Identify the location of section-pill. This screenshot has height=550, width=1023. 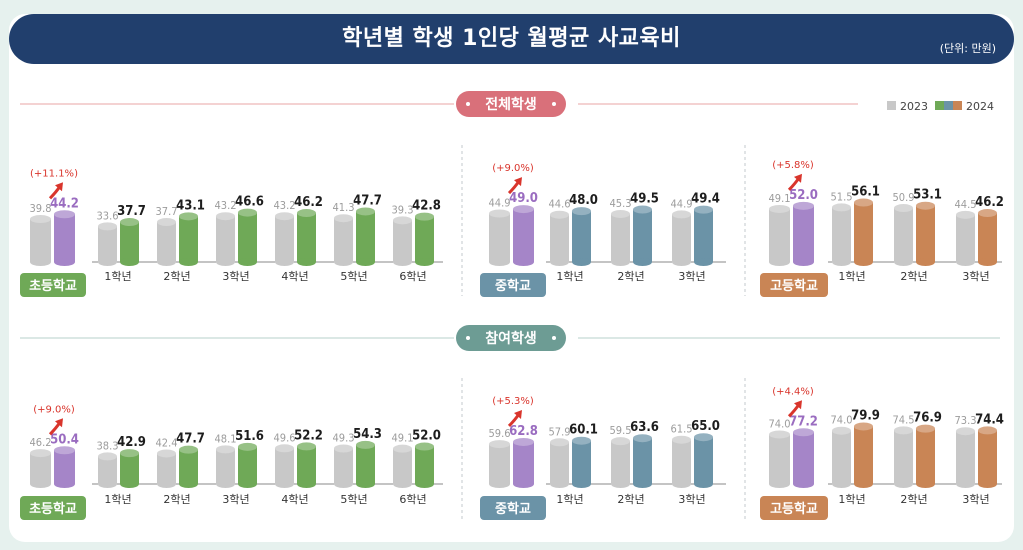
(511, 104).